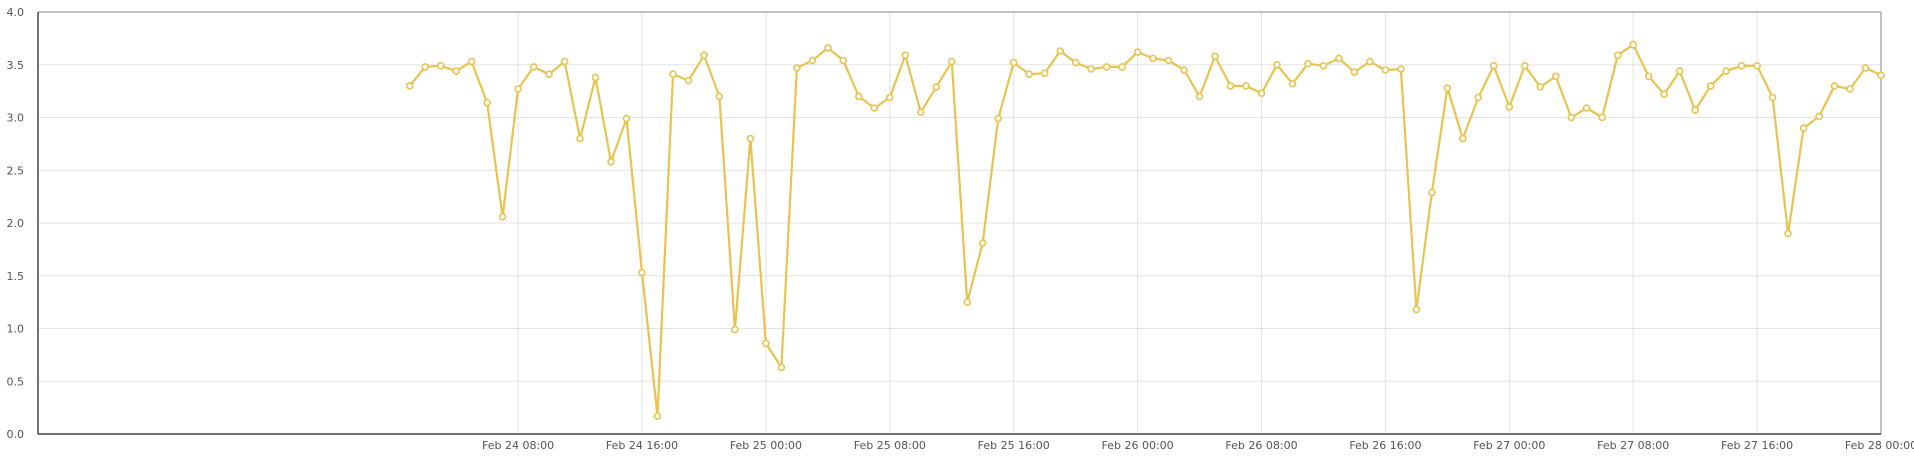 This screenshot has height=470, width=1914. What do you see at coordinates (16, 12) in the screenshot?
I see `y-tick-label: 4.0` at bounding box center [16, 12].